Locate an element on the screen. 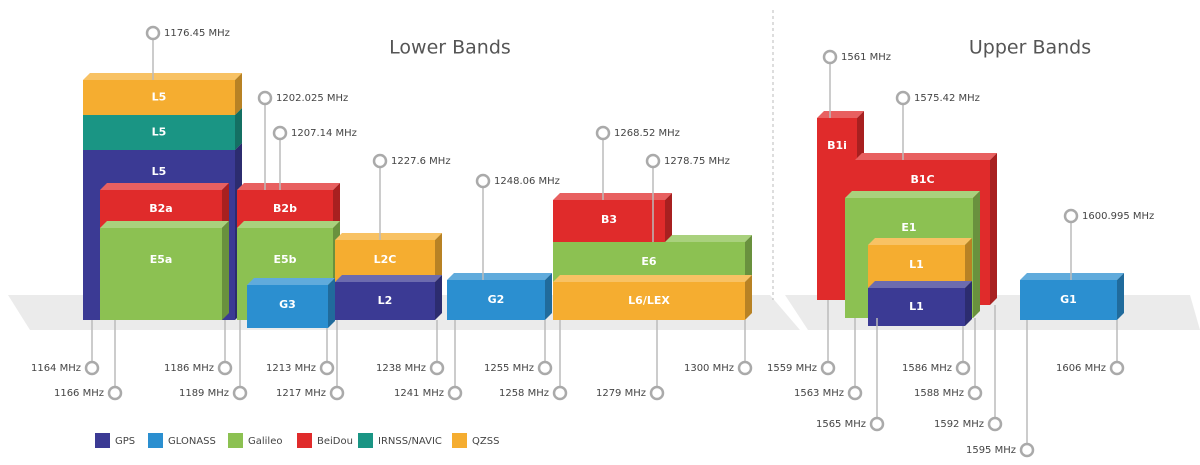 The image size is (1200, 465). frequency-label: 1606 MHz is located at coordinates (1081, 368).